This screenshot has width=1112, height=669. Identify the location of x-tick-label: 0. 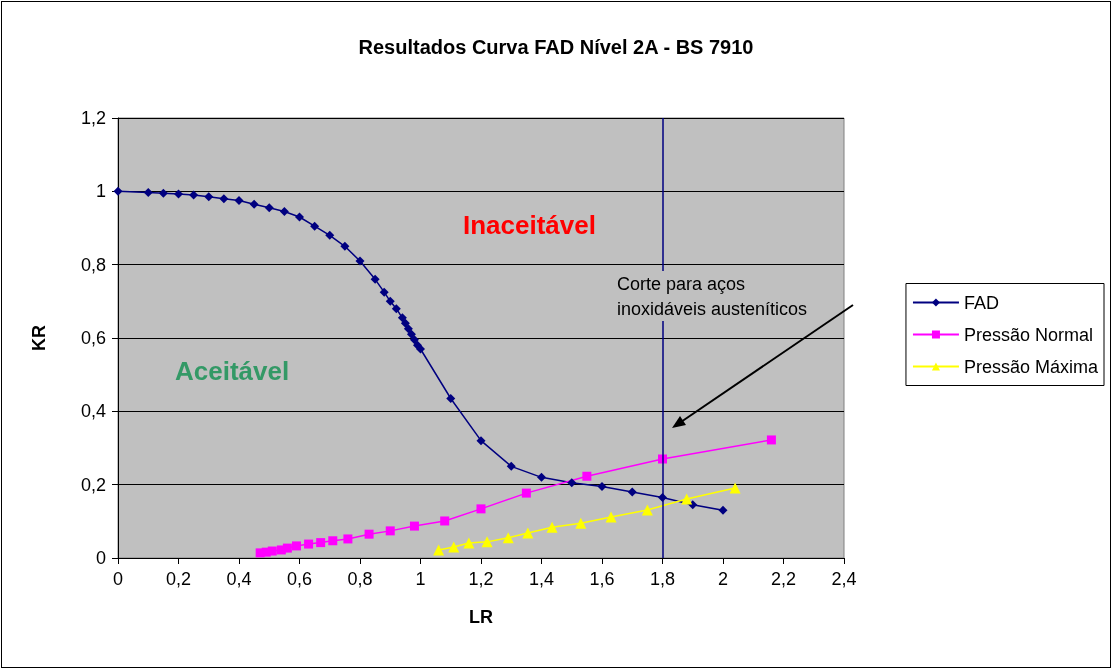
(118, 579).